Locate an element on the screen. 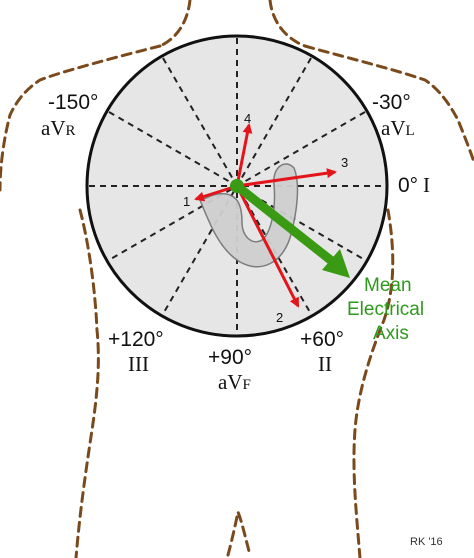 This screenshot has height=558, width=474. signature: RK '16 is located at coordinates (426, 542).